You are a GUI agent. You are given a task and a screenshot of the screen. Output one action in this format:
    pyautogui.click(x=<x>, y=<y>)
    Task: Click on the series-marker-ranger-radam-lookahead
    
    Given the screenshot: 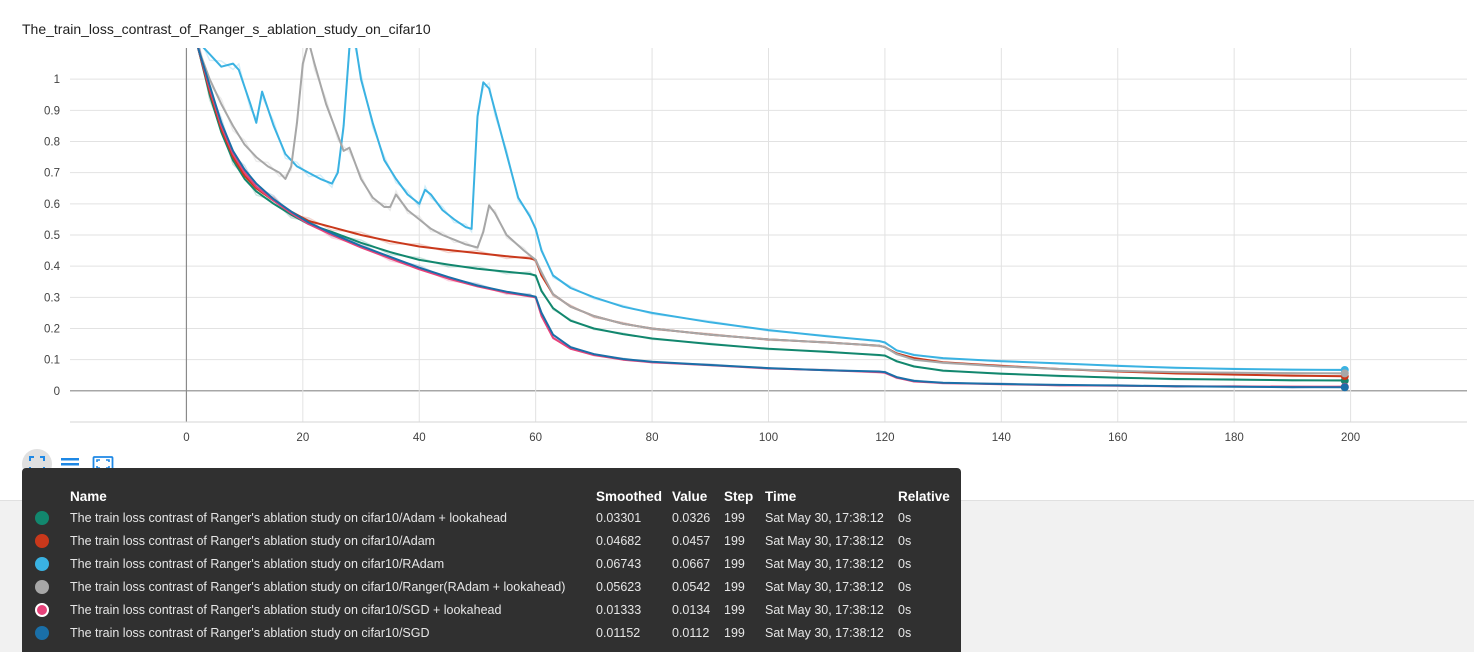 What is the action you would take?
    pyautogui.click(x=1344, y=373)
    